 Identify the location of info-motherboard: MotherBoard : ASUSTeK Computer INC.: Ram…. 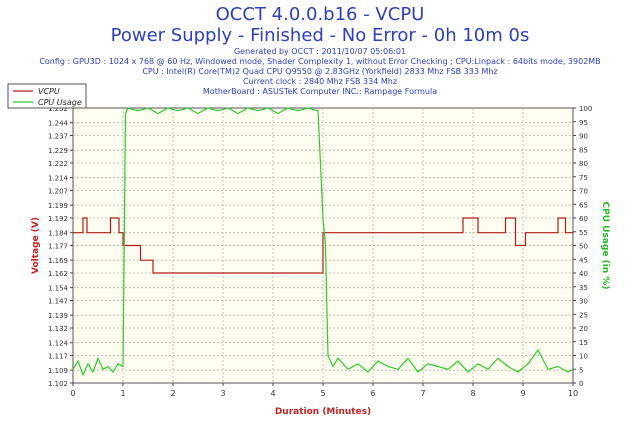
(320, 91).